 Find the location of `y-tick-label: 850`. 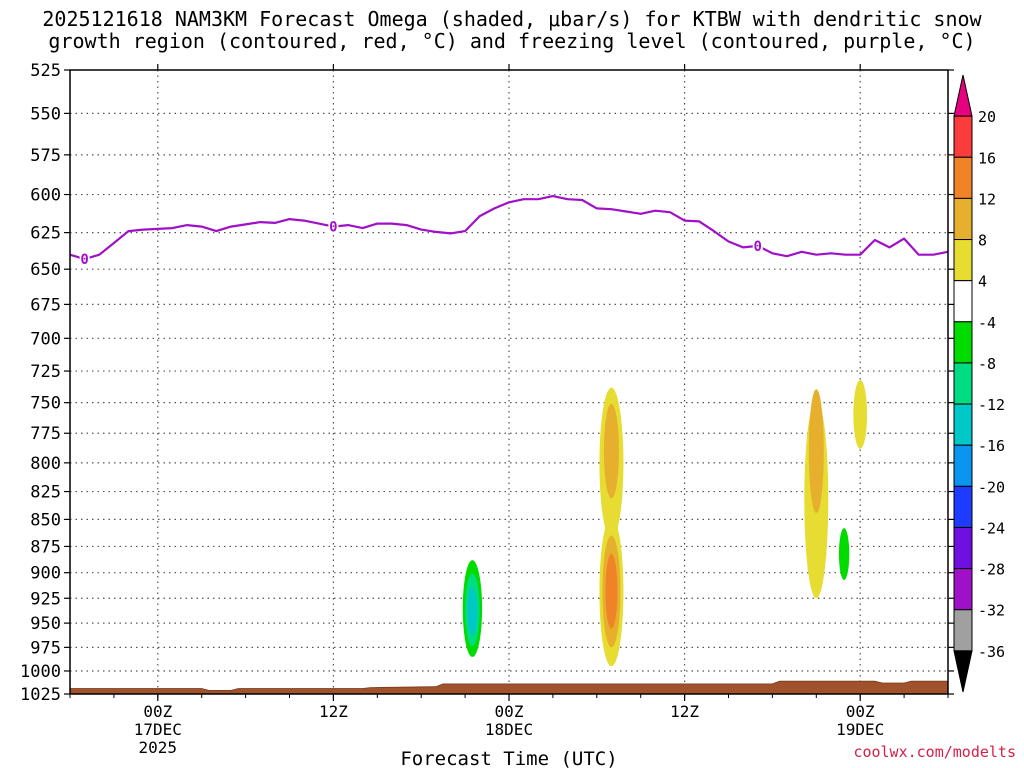

y-tick-label: 850 is located at coordinates (45, 520).